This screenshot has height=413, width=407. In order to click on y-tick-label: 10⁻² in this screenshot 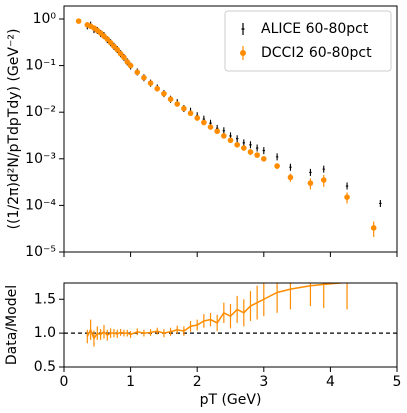, I will do `click(40, 112)`.